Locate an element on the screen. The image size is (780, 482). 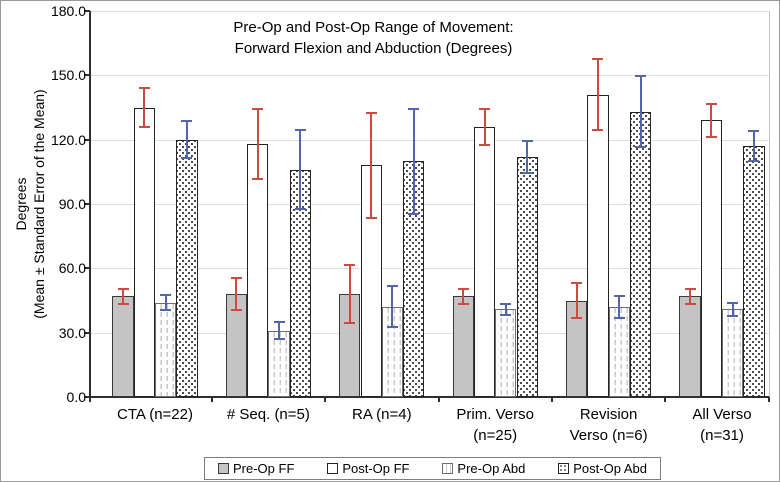
plot-right-border is located at coordinates (769, 204).